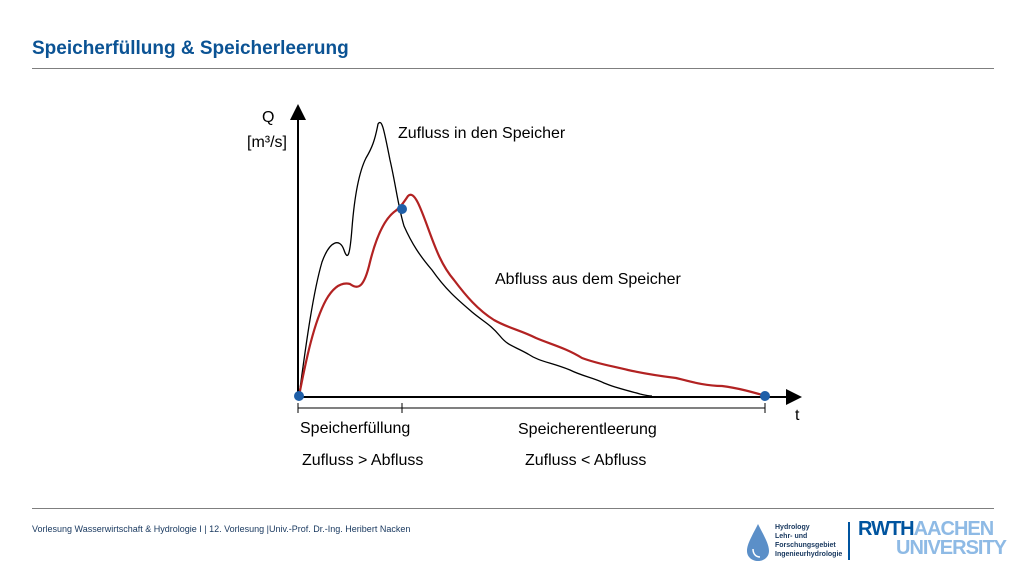  Describe the element at coordinates (791, 536) in the screenshot. I see `hydrology-logo-line: Lehr- und` at that location.